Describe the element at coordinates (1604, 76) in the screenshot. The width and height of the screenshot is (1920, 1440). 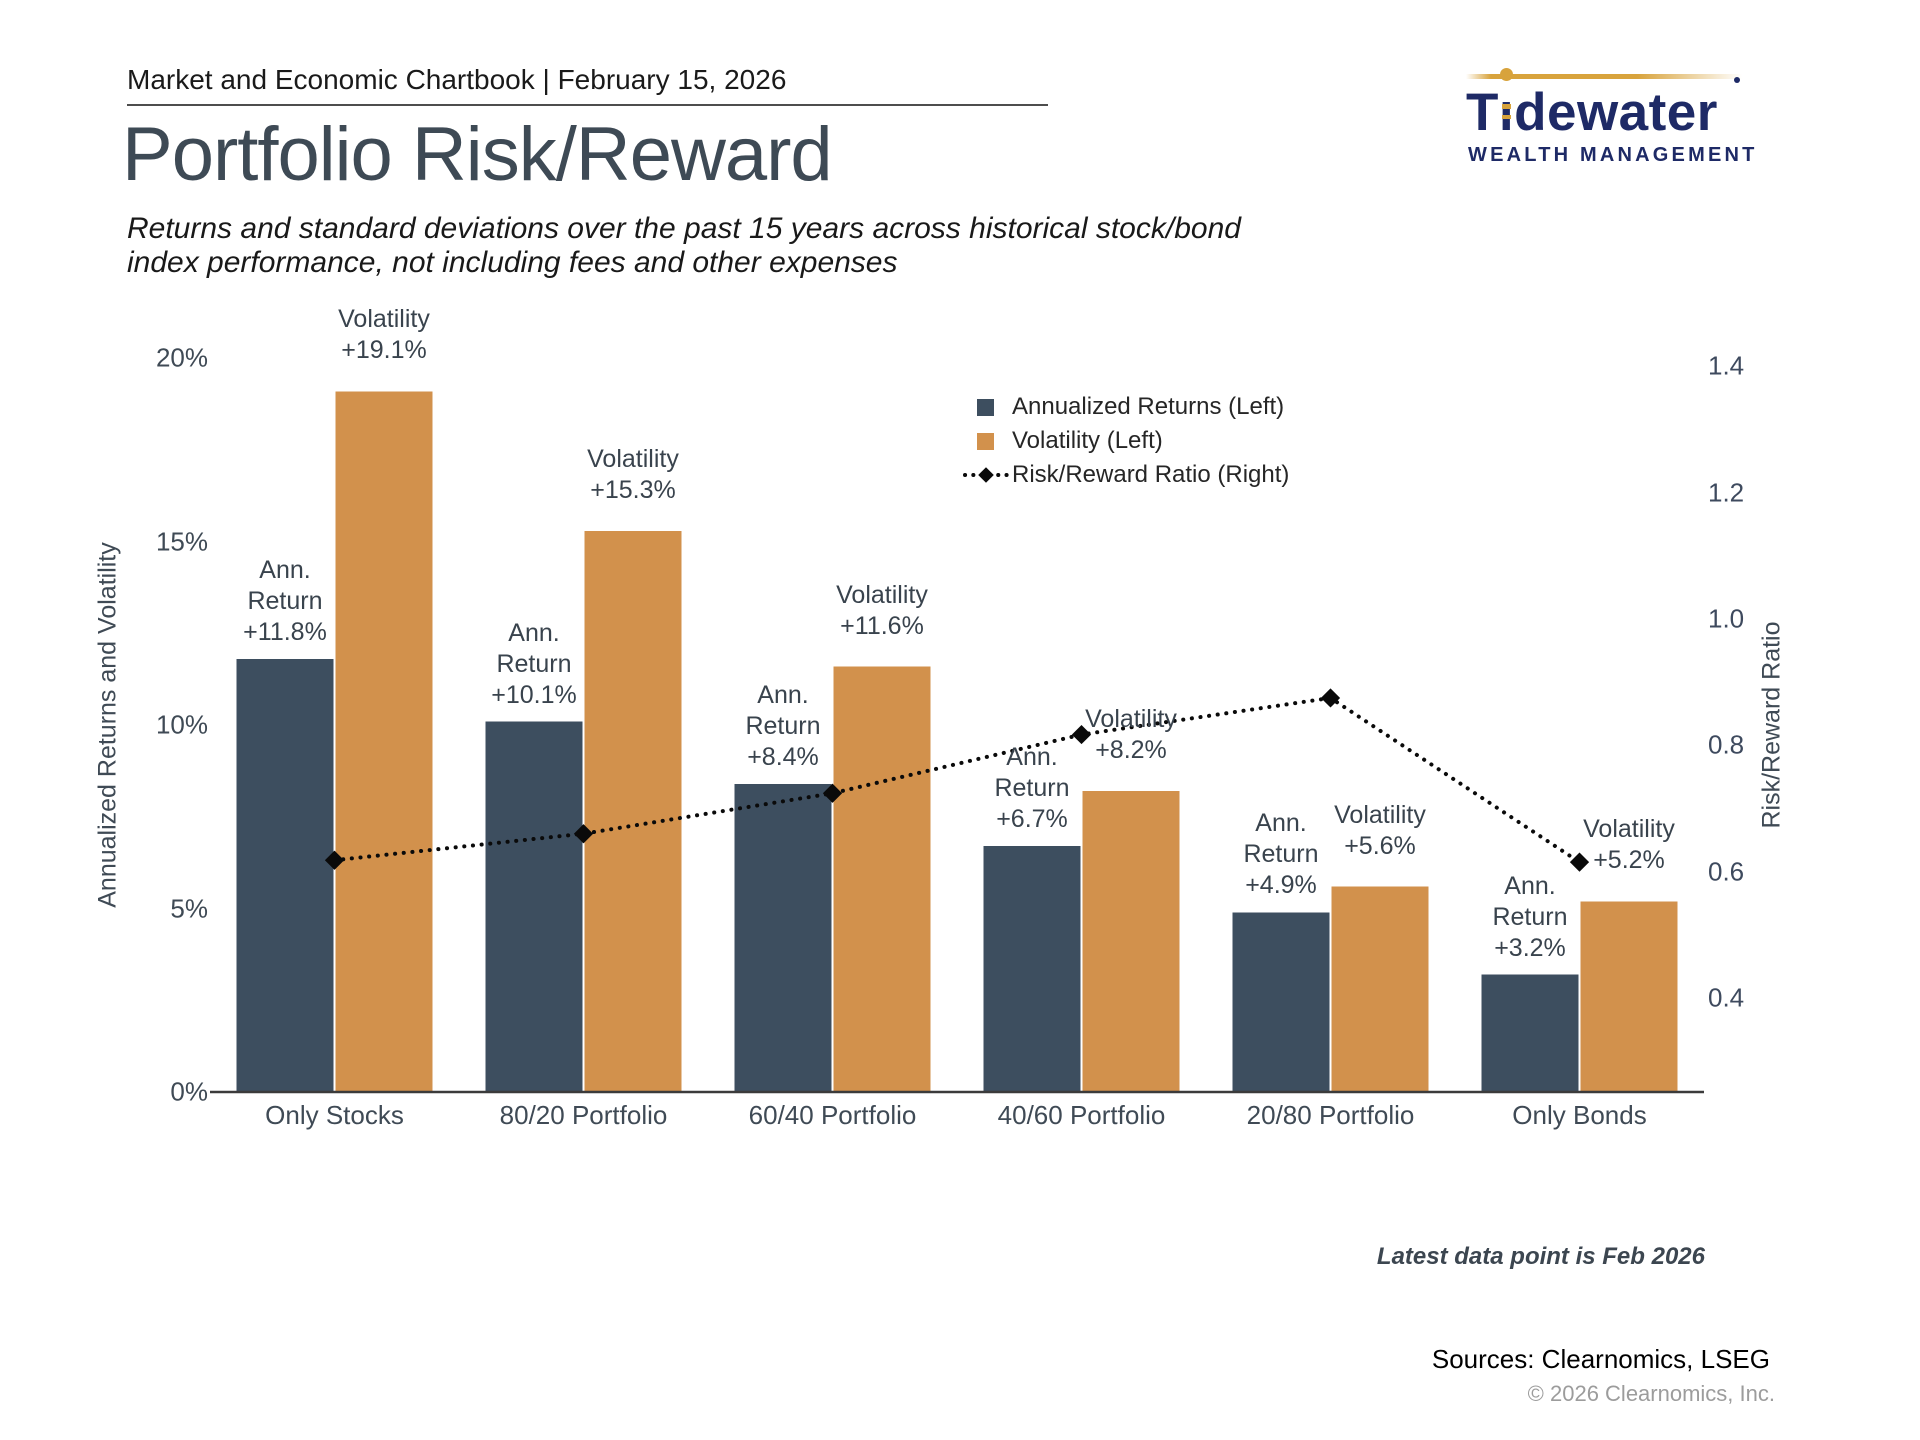
I see `lighthouse-beam-icon` at that location.